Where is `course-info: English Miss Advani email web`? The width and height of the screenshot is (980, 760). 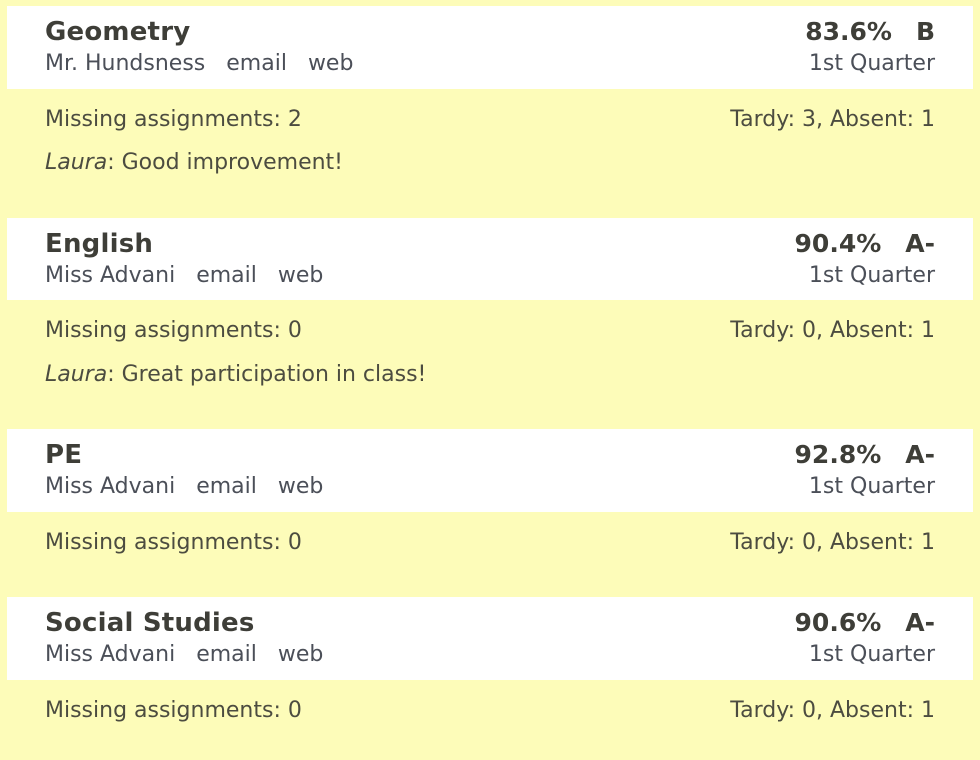 course-info: English Miss Advani email web is located at coordinates (184, 259).